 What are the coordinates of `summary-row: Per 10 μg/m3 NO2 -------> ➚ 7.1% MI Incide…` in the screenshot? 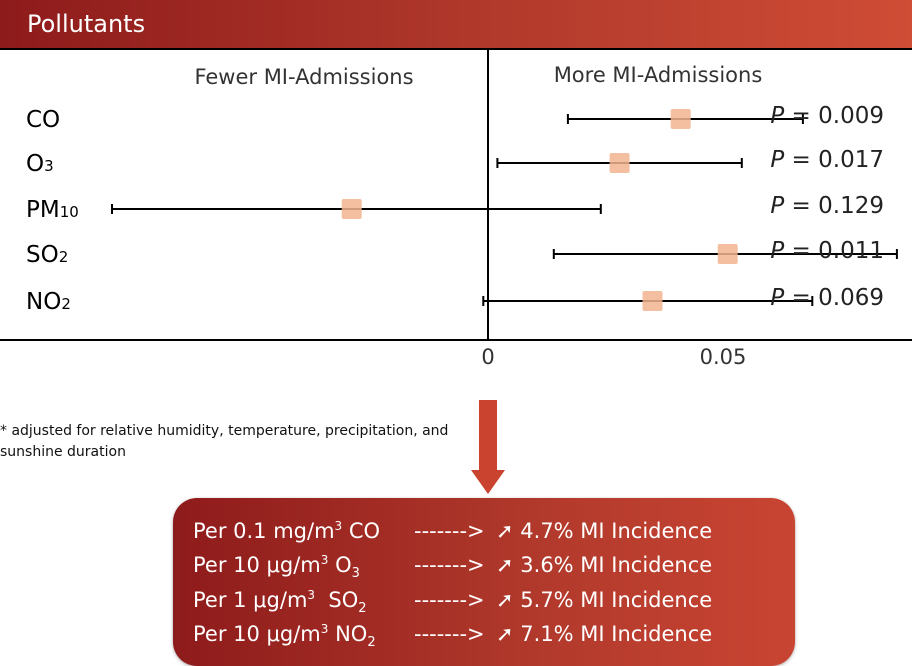 It's located at (452, 634).